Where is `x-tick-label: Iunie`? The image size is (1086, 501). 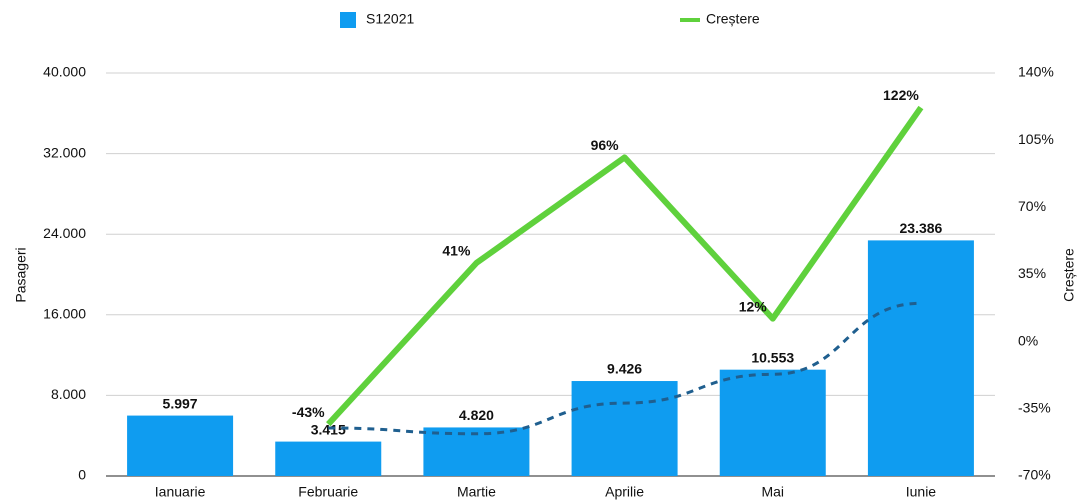 x-tick-label: Iunie is located at coordinates (921, 492).